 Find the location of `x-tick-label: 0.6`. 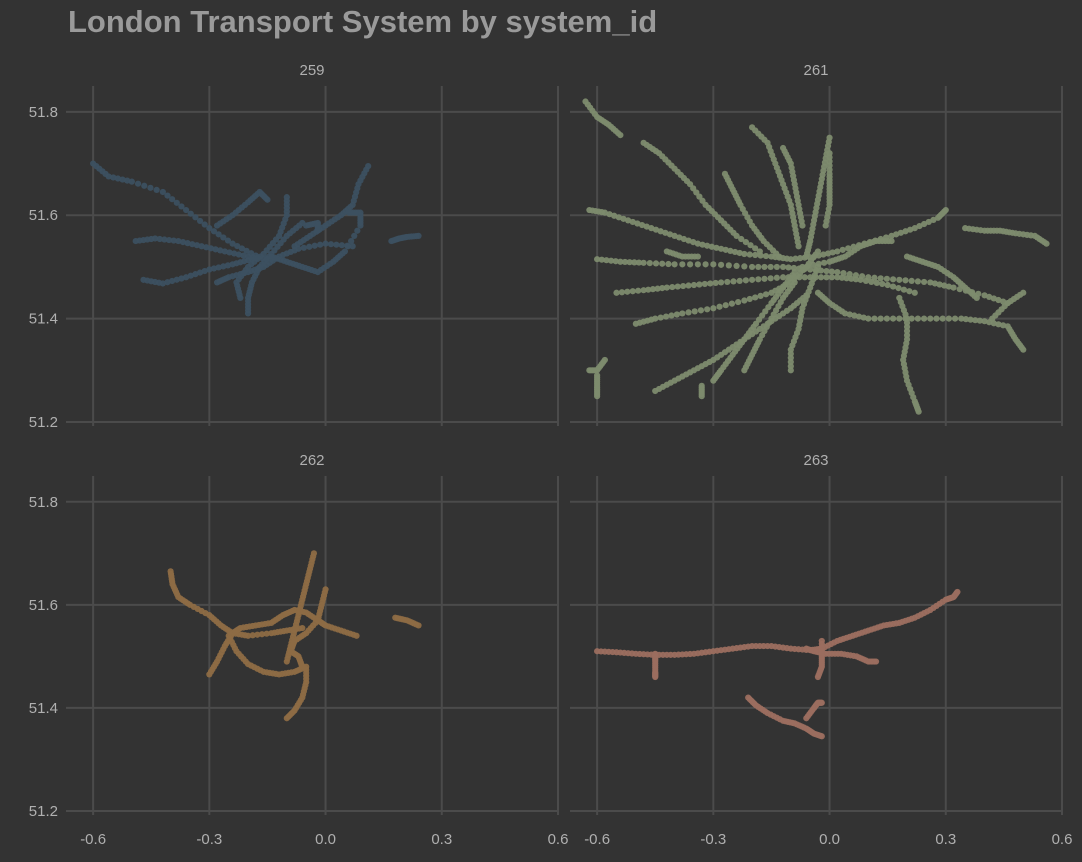

x-tick-label: 0.6 is located at coordinates (558, 839).